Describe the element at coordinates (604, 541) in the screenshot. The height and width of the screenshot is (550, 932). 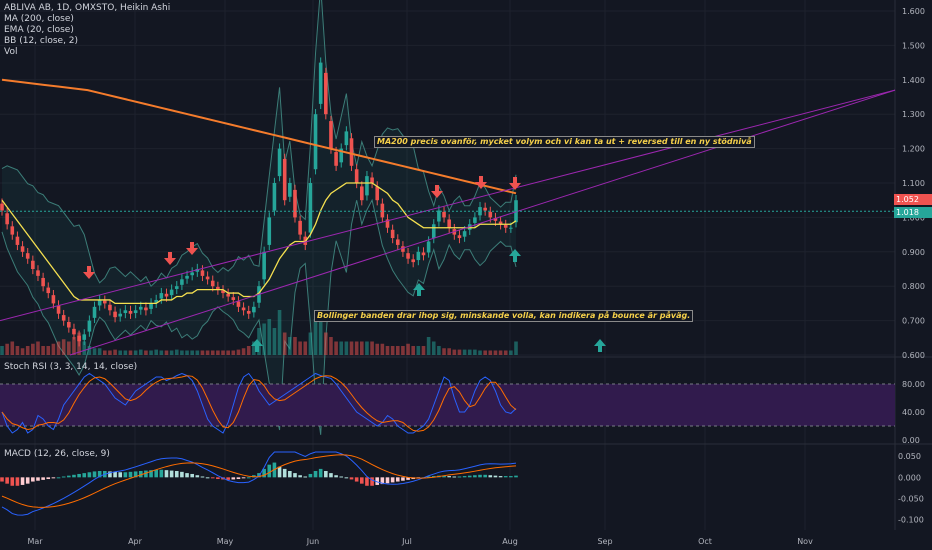
I see `time-tick-label: Sep` at that location.